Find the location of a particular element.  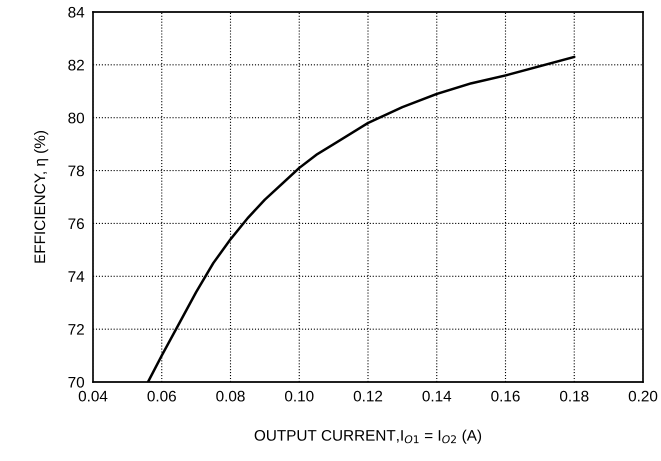

y-tick-label: 78 is located at coordinates (76, 170).